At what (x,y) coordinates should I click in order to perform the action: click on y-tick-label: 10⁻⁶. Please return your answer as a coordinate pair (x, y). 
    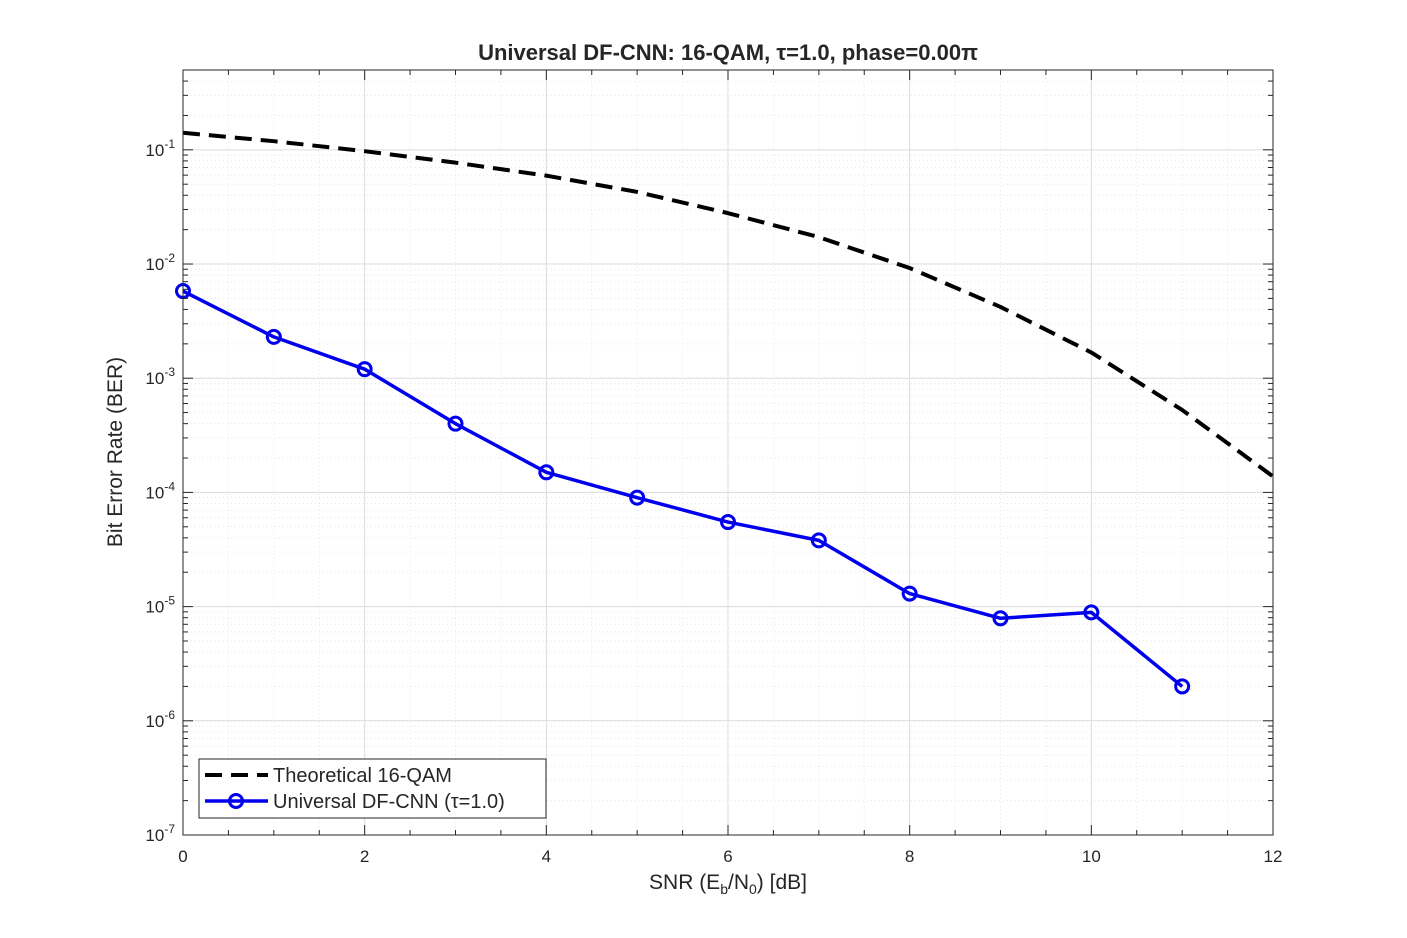
    Looking at the image, I should click on (160, 719).